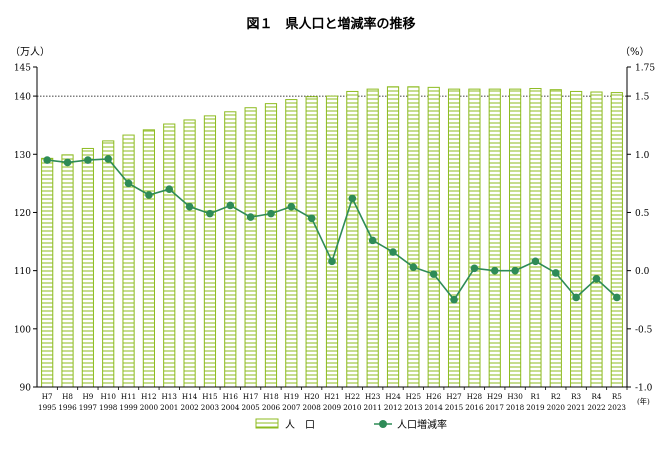  What do you see at coordinates (230, 205) in the screenshot?
I see `rate-point-H16` at bounding box center [230, 205].